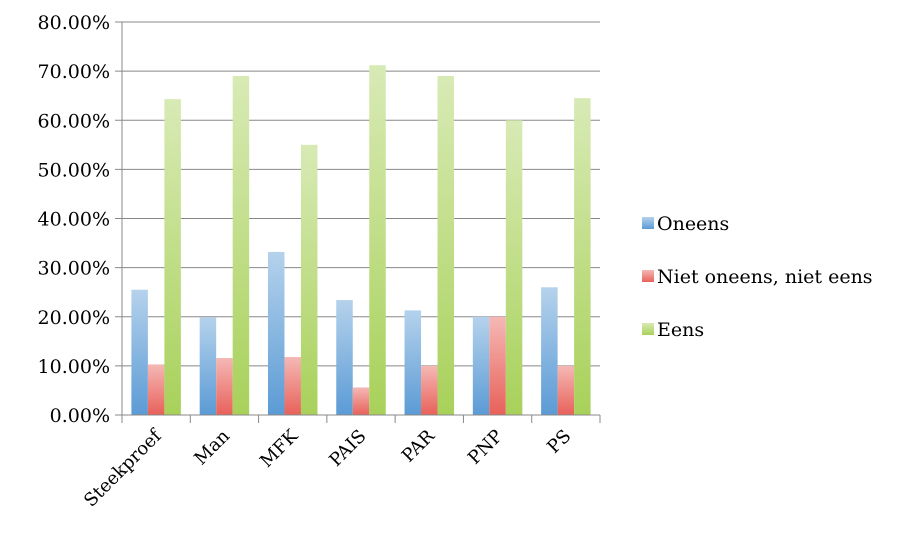  What do you see at coordinates (279, 448) in the screenshot?
I see `x-tick-label: MFK` at bounding box center [279, 448].